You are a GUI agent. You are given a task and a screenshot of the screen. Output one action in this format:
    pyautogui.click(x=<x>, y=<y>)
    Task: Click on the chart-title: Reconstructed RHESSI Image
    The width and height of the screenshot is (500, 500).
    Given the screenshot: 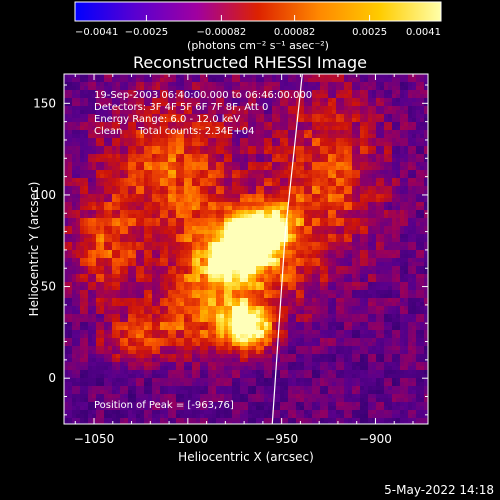 What is the action you would take?
    pyautogui.click(x=250, y=62)
    